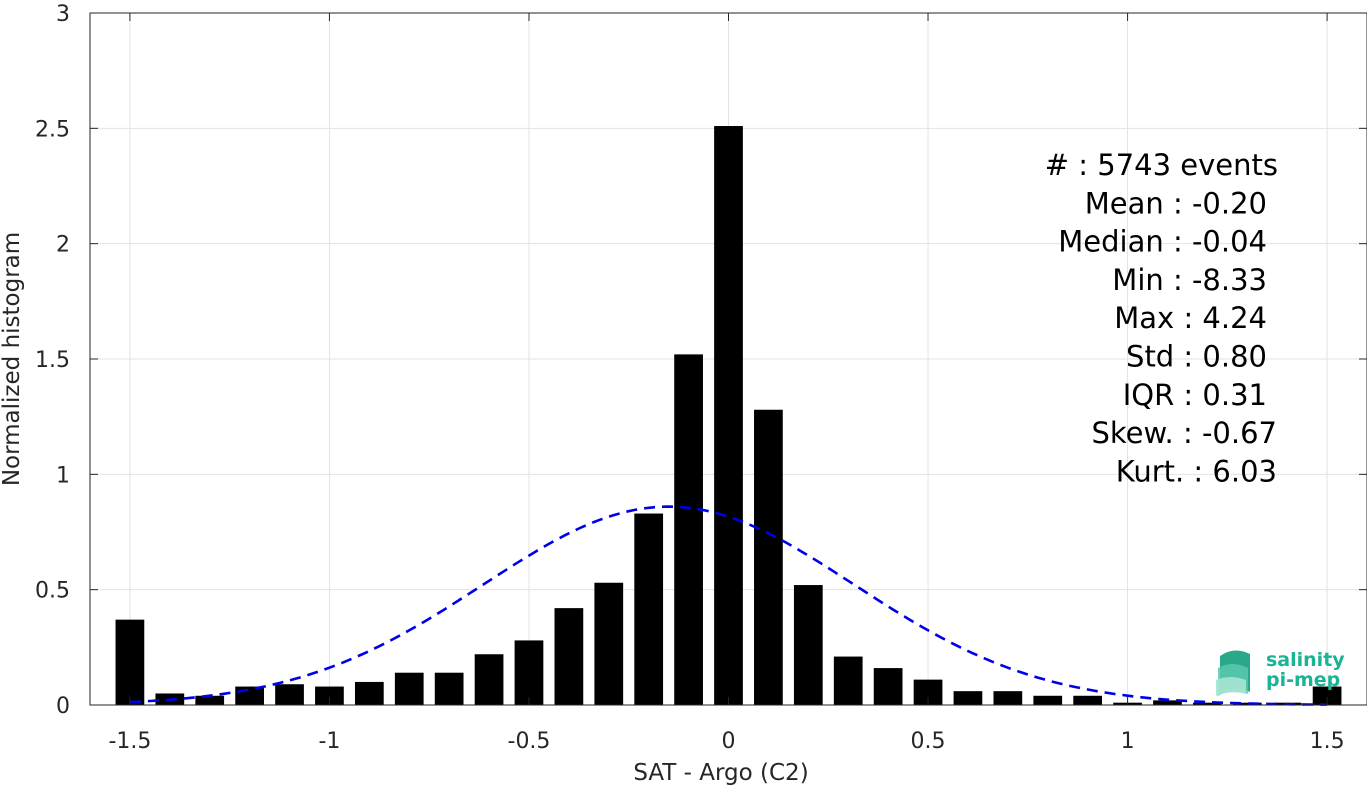 The width and height of the screenshot is (1367, 787). Describe the element at coordinates (1184, 433) in the screenshot. I see `stat-line: Skew. : -0.67` at that location.